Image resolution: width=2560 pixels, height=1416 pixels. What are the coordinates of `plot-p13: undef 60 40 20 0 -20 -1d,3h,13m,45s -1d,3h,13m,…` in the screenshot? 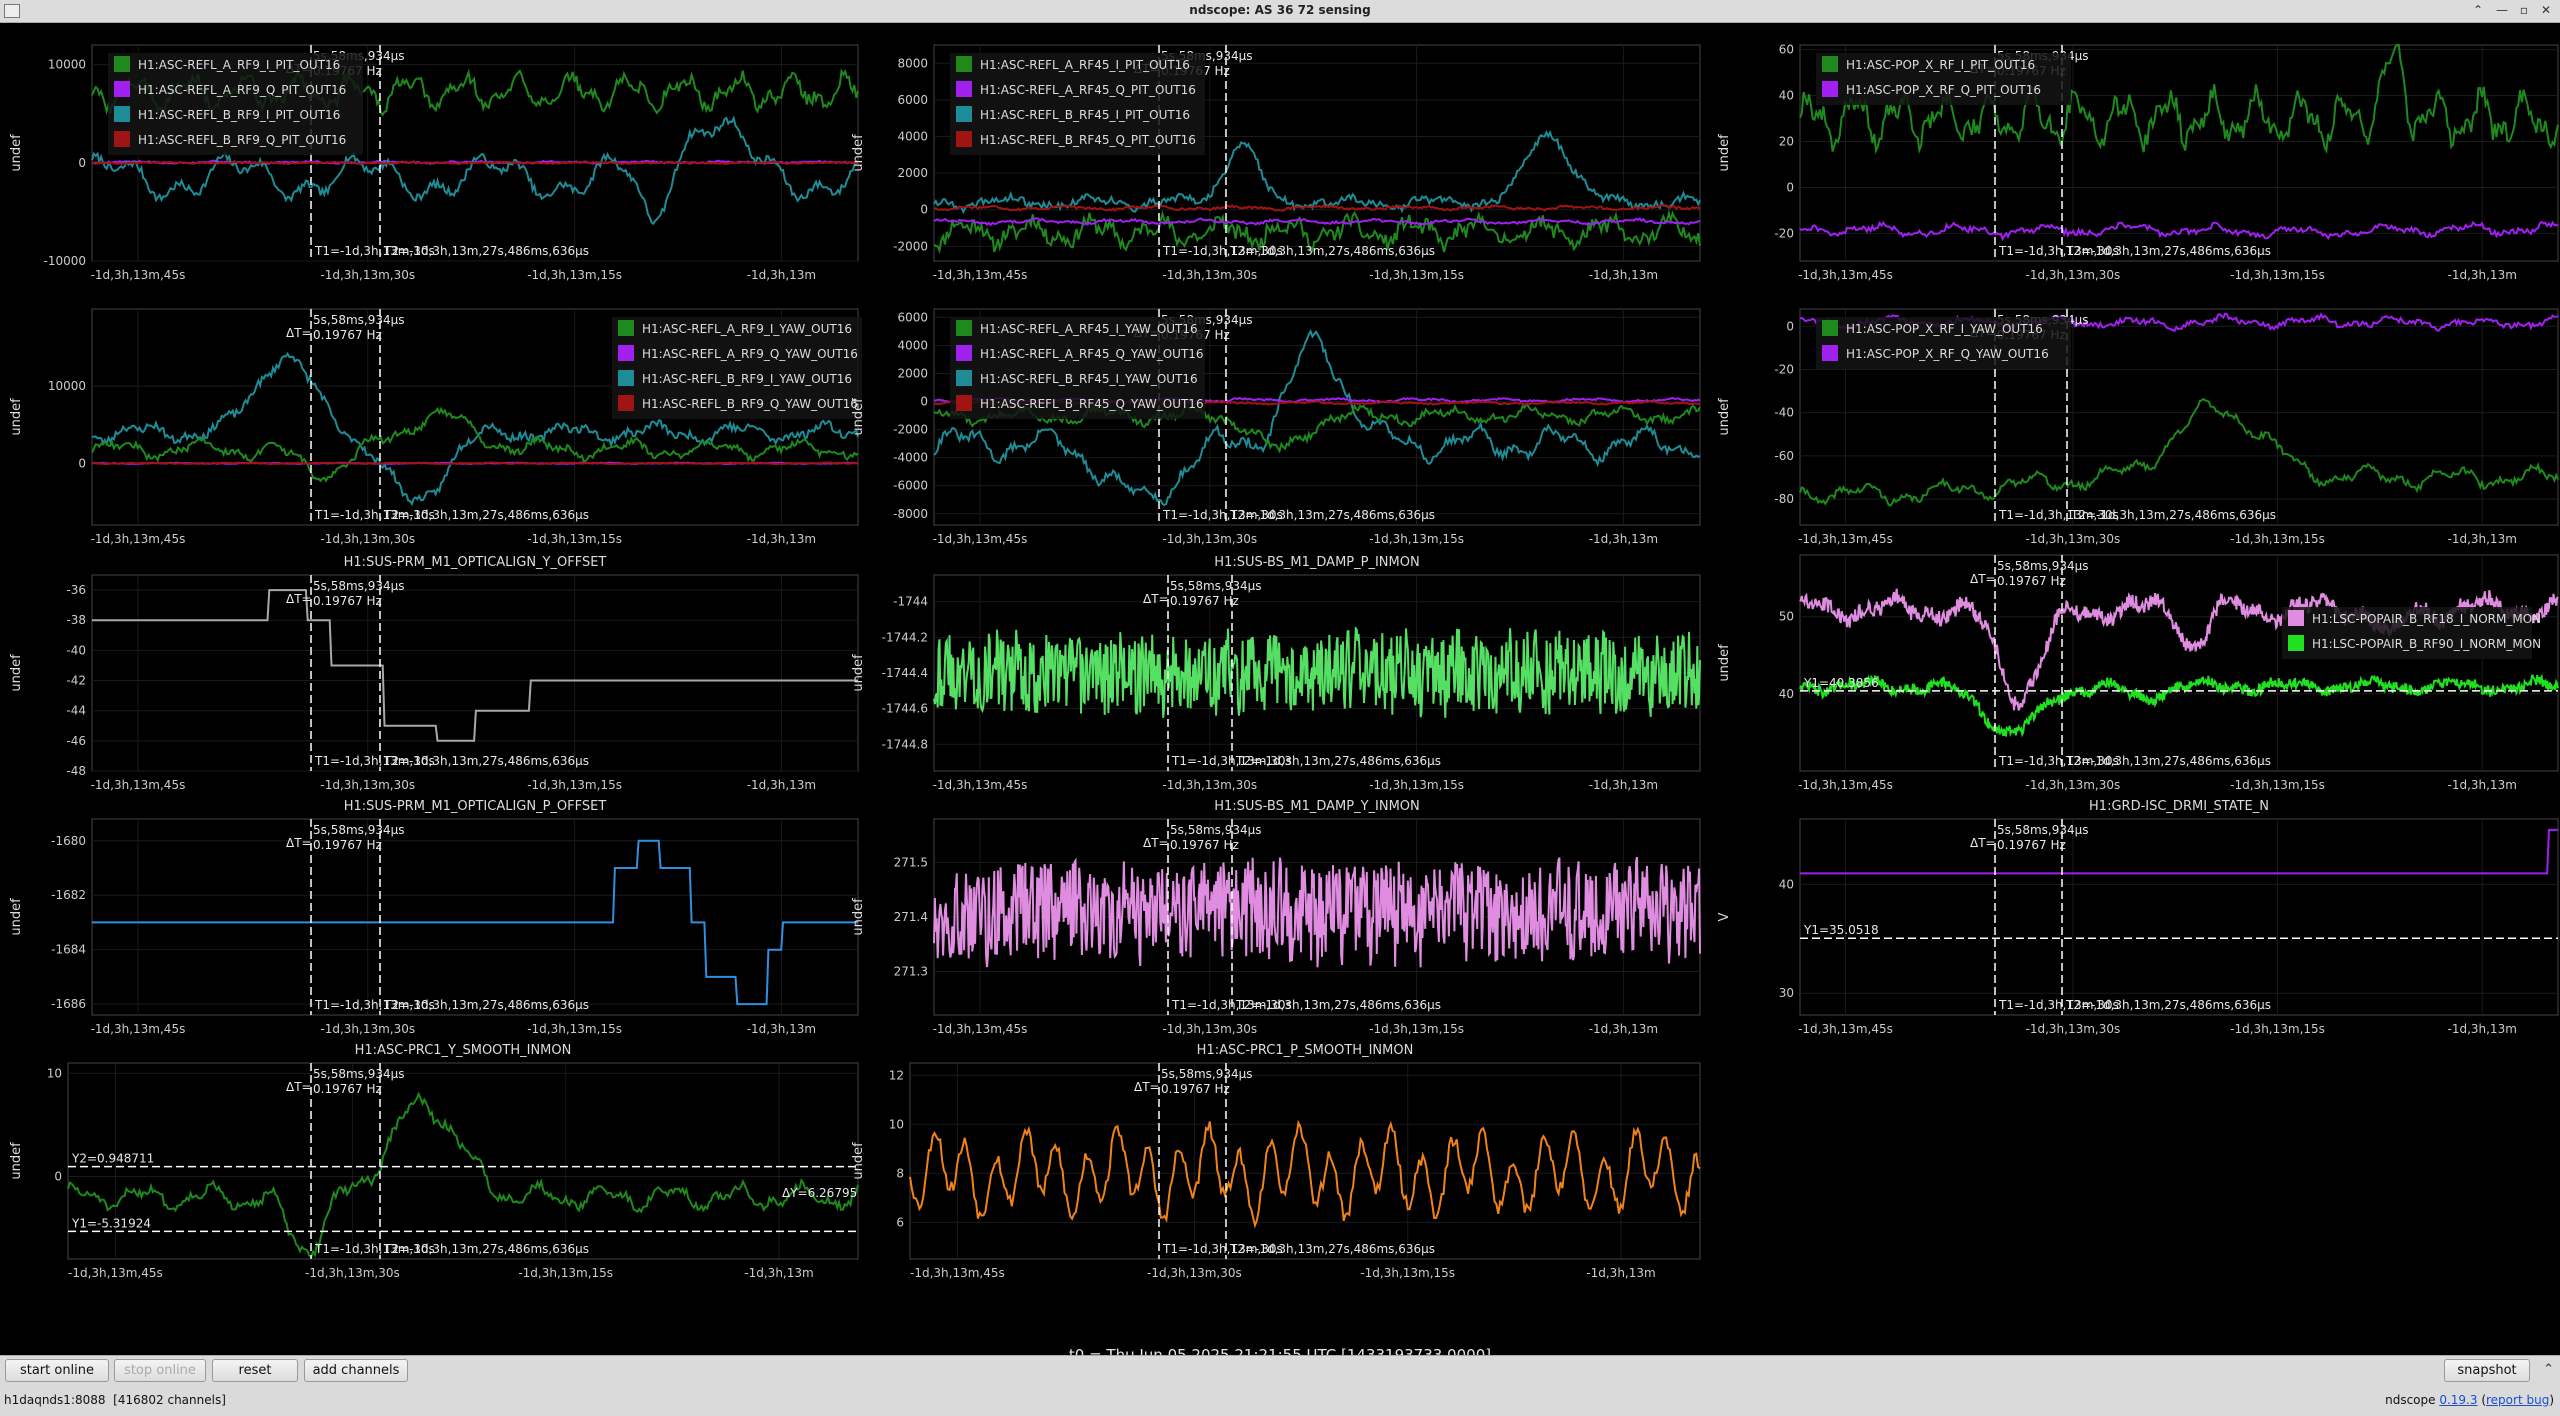 It's located at (2136, 166).